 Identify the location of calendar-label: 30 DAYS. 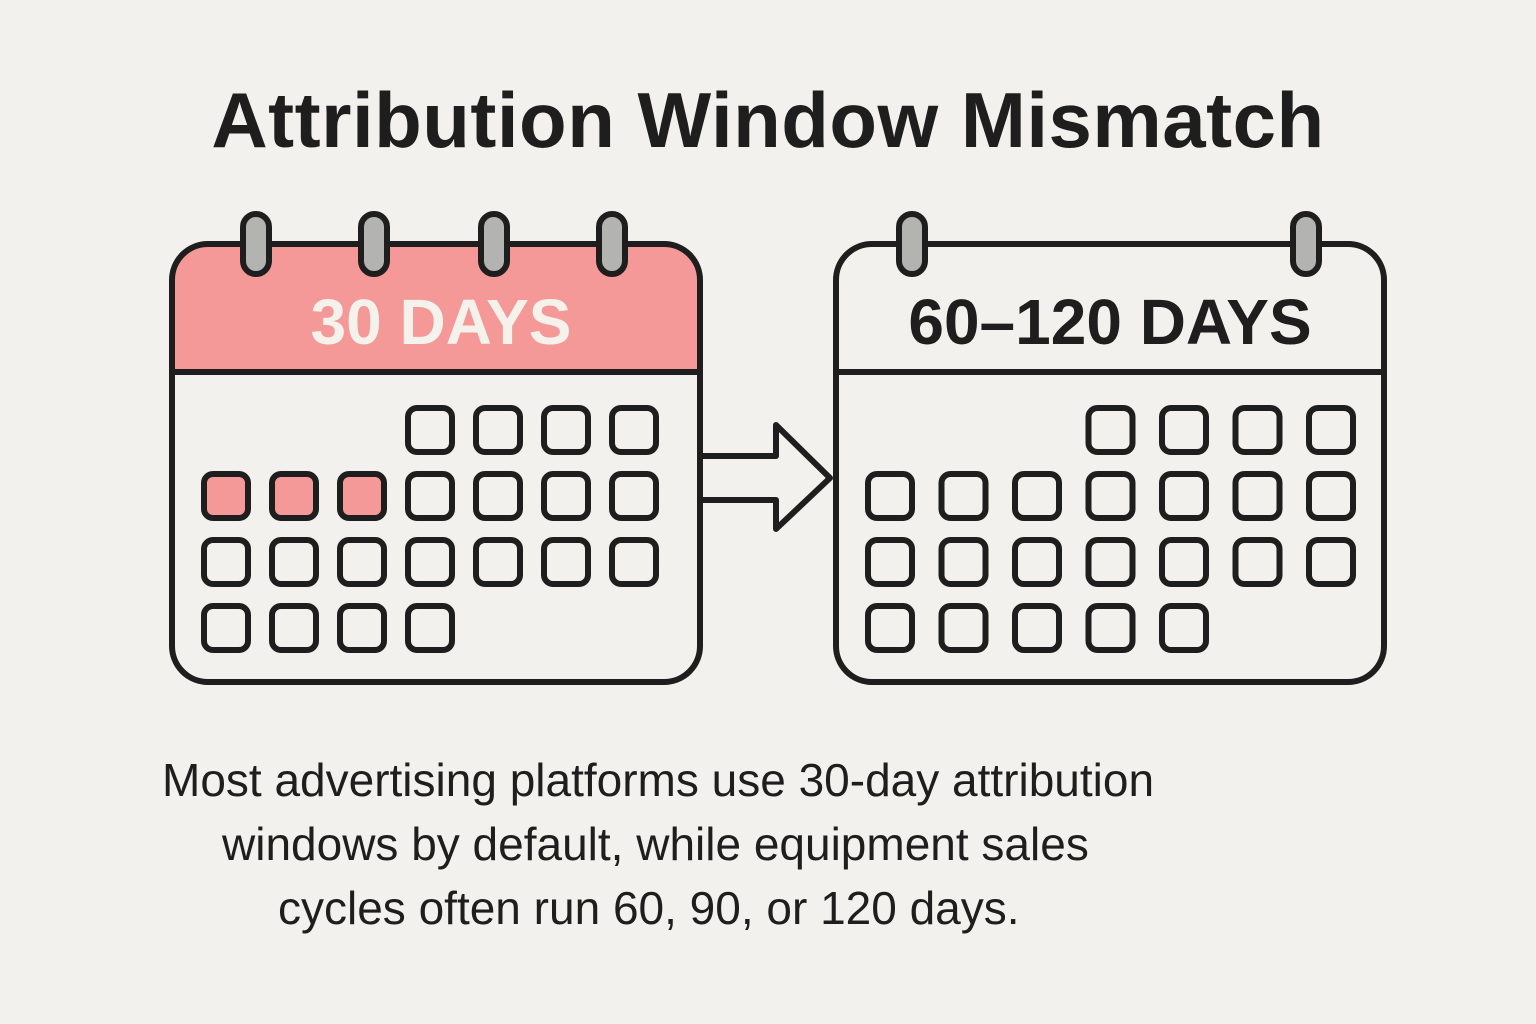
(441, 322).